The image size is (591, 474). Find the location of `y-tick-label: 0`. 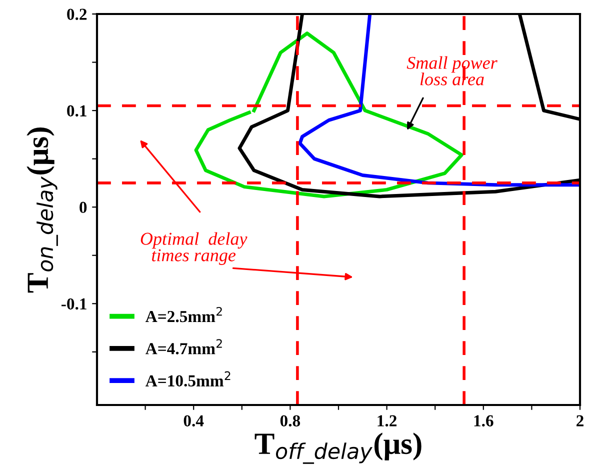

y-tick-label: 0 is located at coordinates (83, 208).